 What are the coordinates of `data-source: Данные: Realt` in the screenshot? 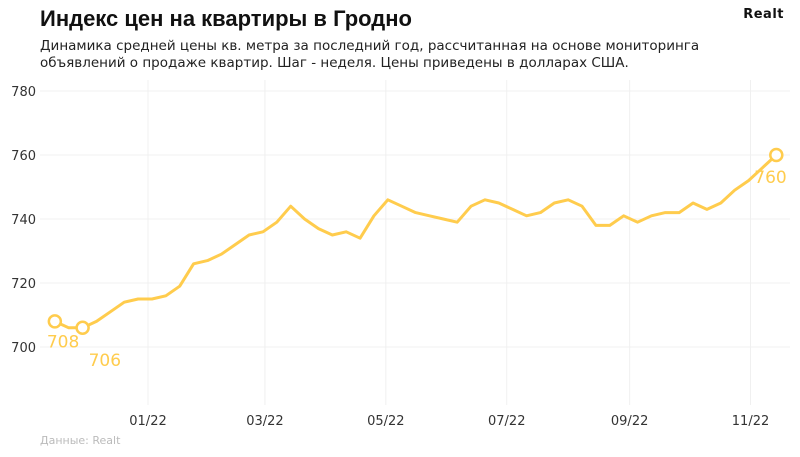 It's located at (80, 440).